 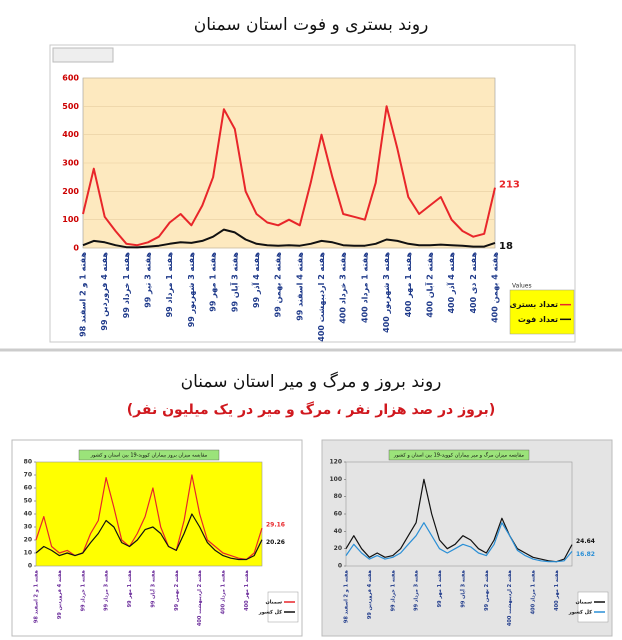 I want to click on legend-label: تعداد فوت, so click(x=538, y=319).